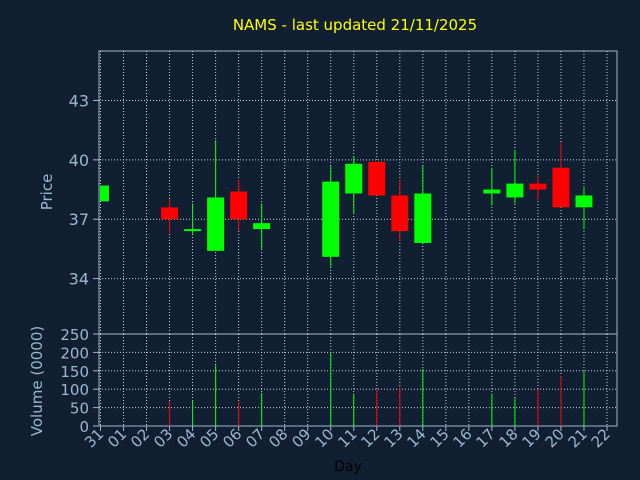 This screenshot has height=480, width=640. I want to click on x-axis-label: Day, so click(348, 467).